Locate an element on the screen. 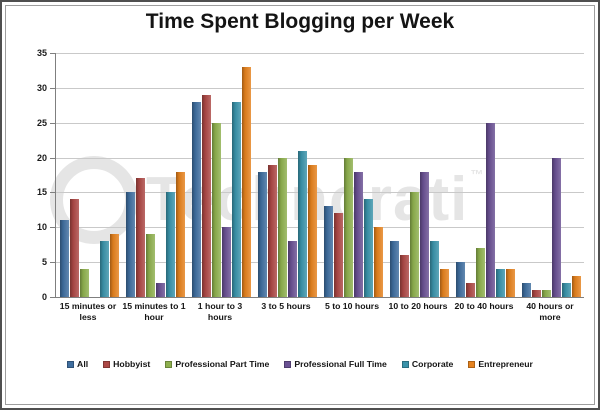 The height and width of the screenshot is (410, 600). legend-item: Professional Full Time is located at coordinates (335, 364).